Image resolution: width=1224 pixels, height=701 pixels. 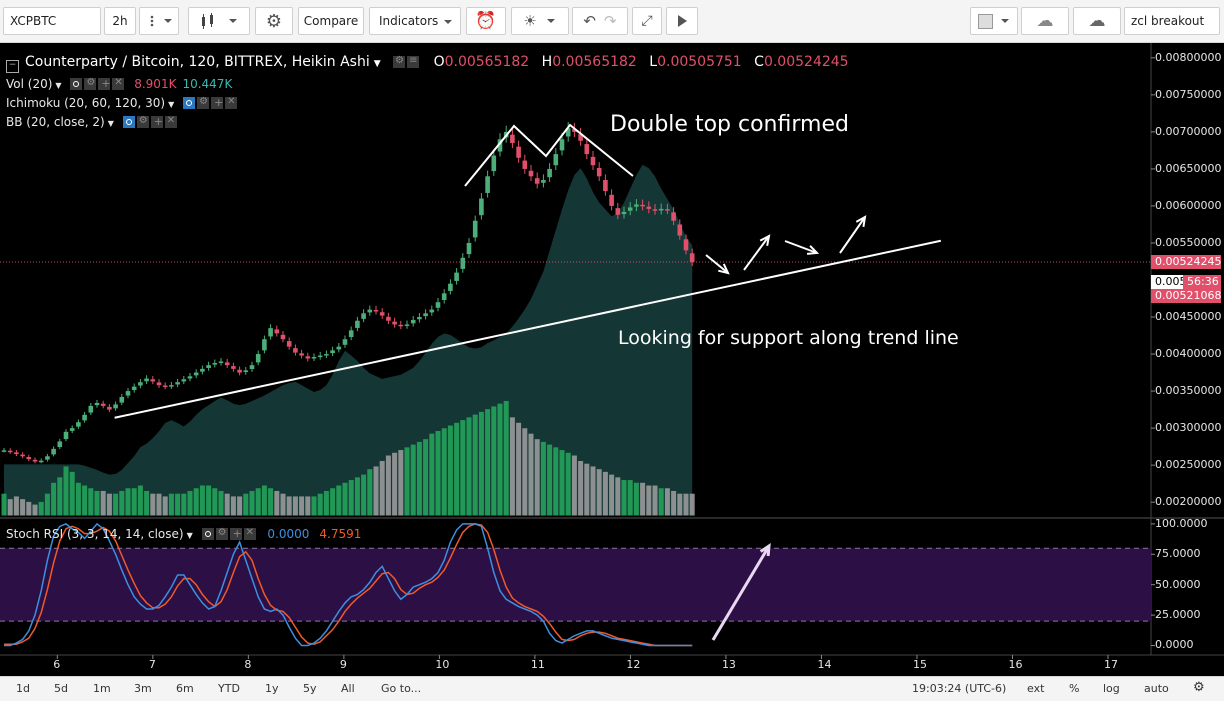 I want to click on fullscreen-button: ⤢, so click(x=647, y=21).